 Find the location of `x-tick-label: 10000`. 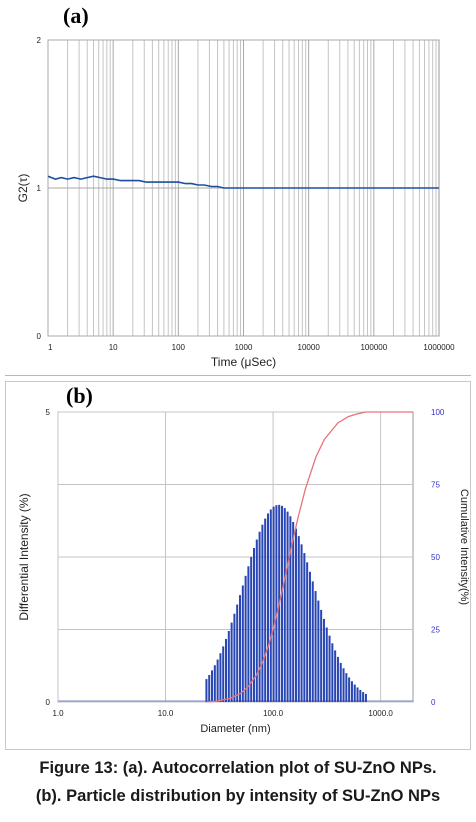

x-tick-label: 10000 is located at coordinates (309, 347).